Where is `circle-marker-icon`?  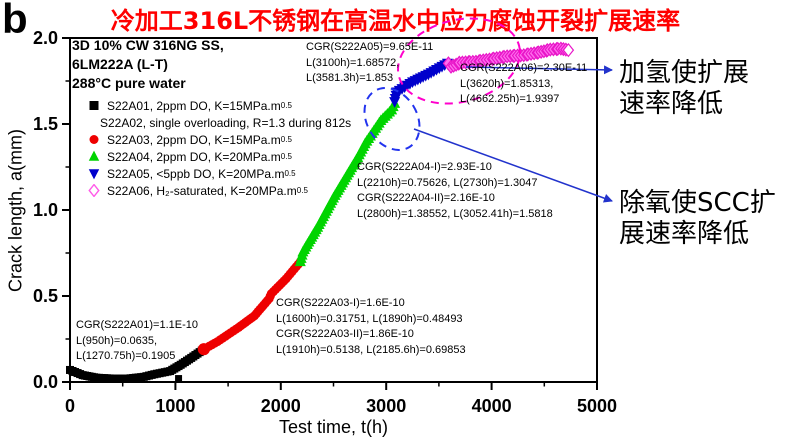 circle-marker-icon is located at coordinates (94, 139).